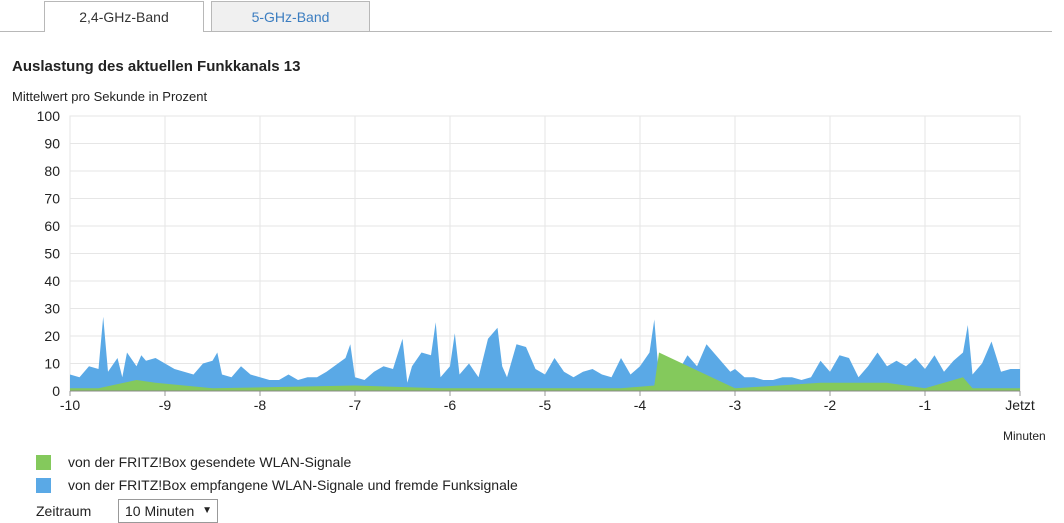 The height and width of the screenshot is (523, 1064). Describe the element at coordinates (545, 405) in the screenshot. I see `x-tick-label: -5` at that location.